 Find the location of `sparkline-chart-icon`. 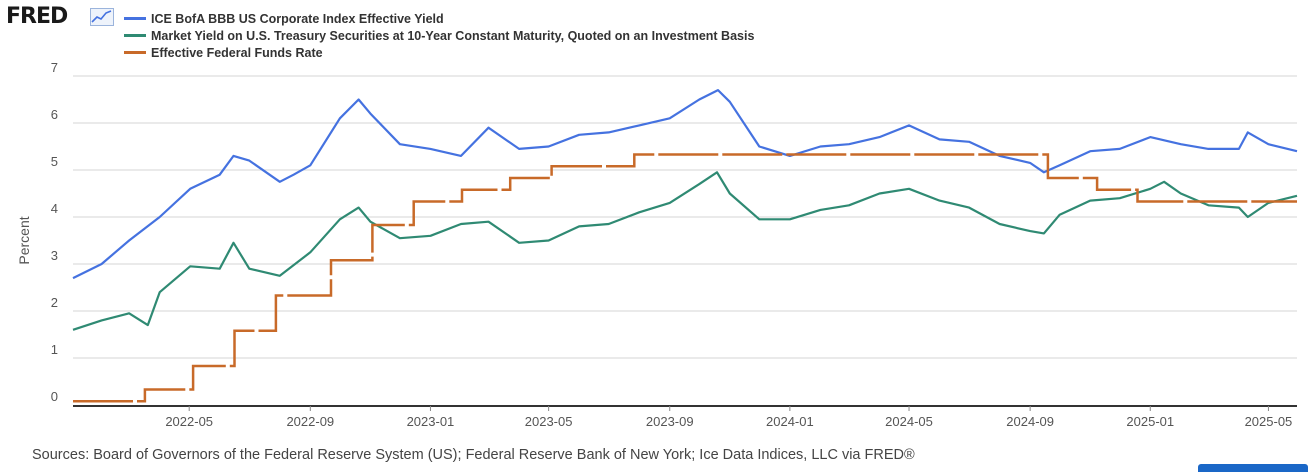

sparkline-chart-icon is located at coordinates (102, 17).